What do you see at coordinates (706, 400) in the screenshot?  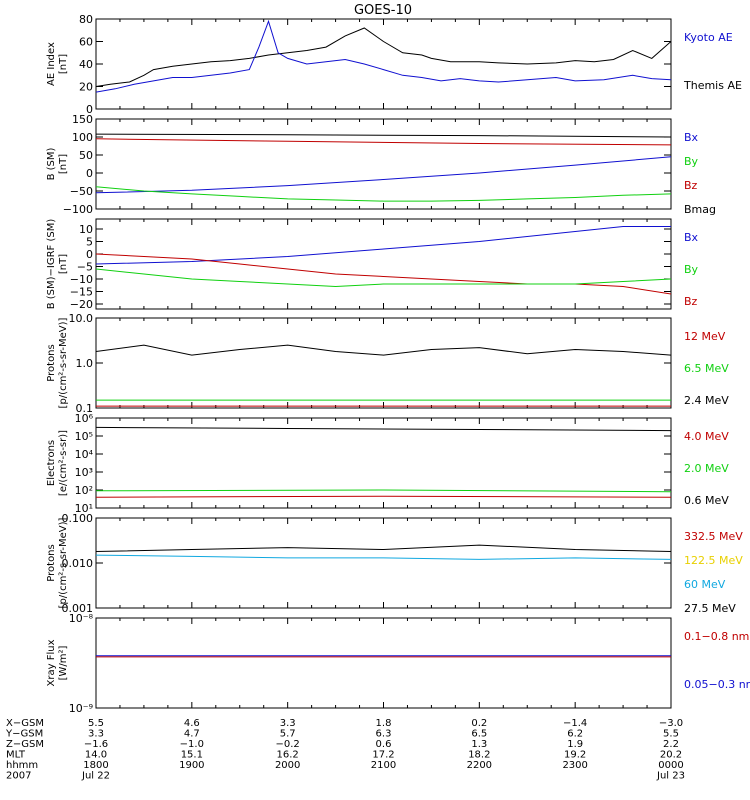 I see `legend-label: 2.4 MeV` at bounding box center [706, 400].